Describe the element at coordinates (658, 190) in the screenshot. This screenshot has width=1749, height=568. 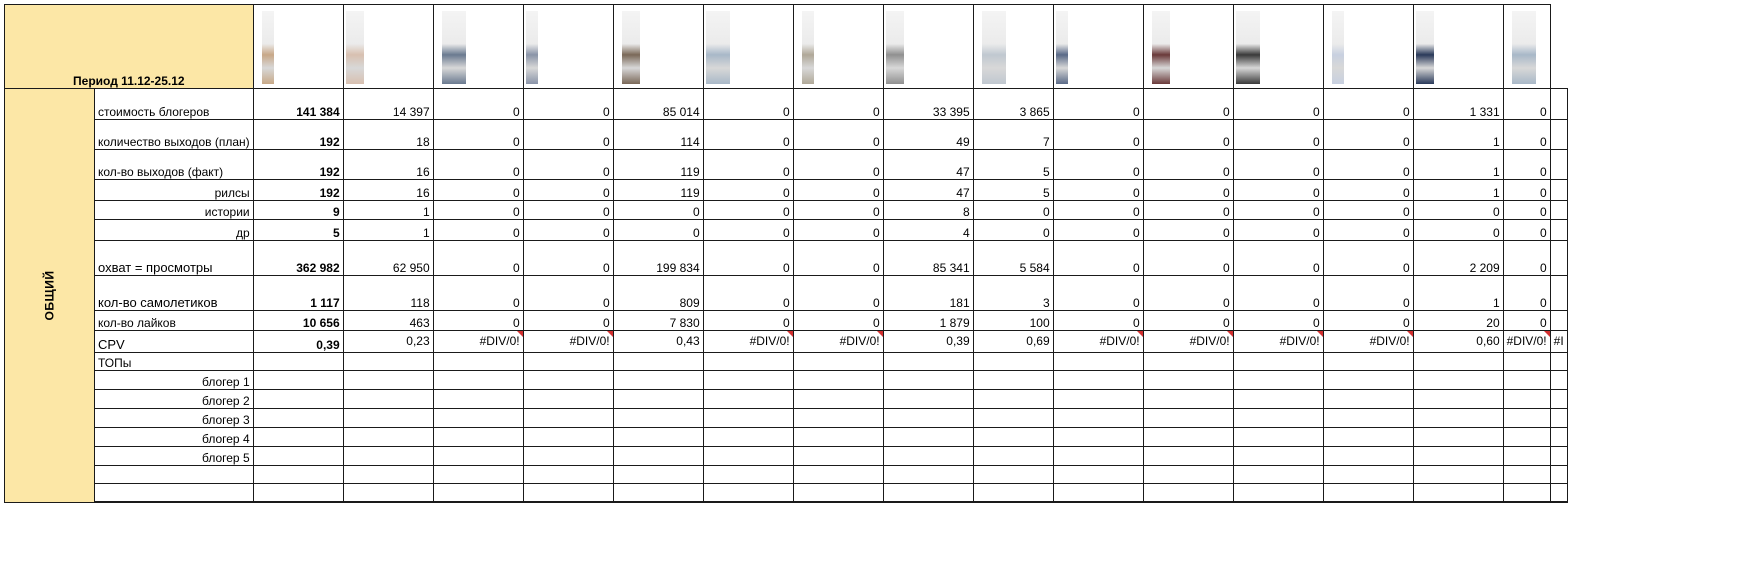
I see `metric-value-cell: 119` at that location.